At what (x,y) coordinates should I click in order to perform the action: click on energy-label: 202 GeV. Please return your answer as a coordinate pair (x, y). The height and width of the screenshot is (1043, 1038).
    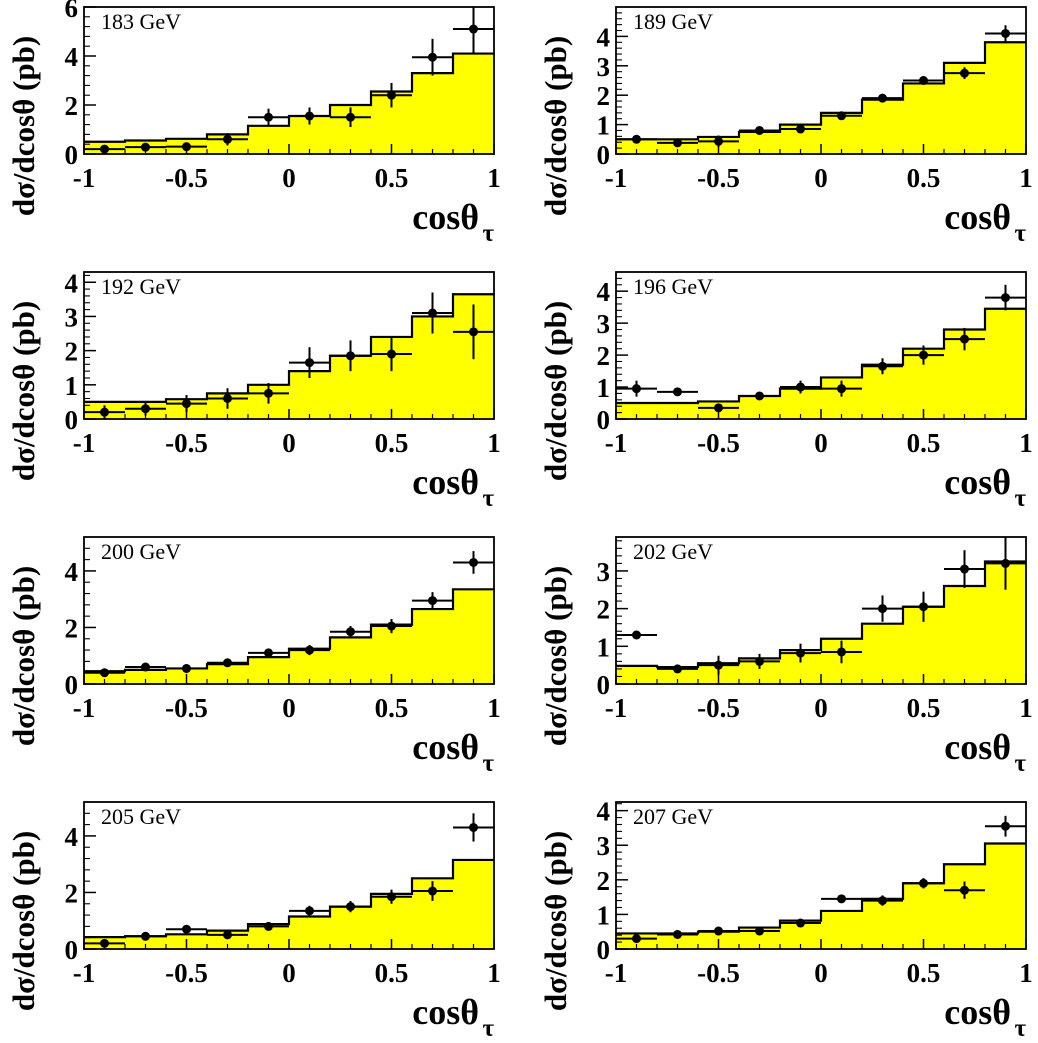
    Looking at the image, I should click on (673, 551).